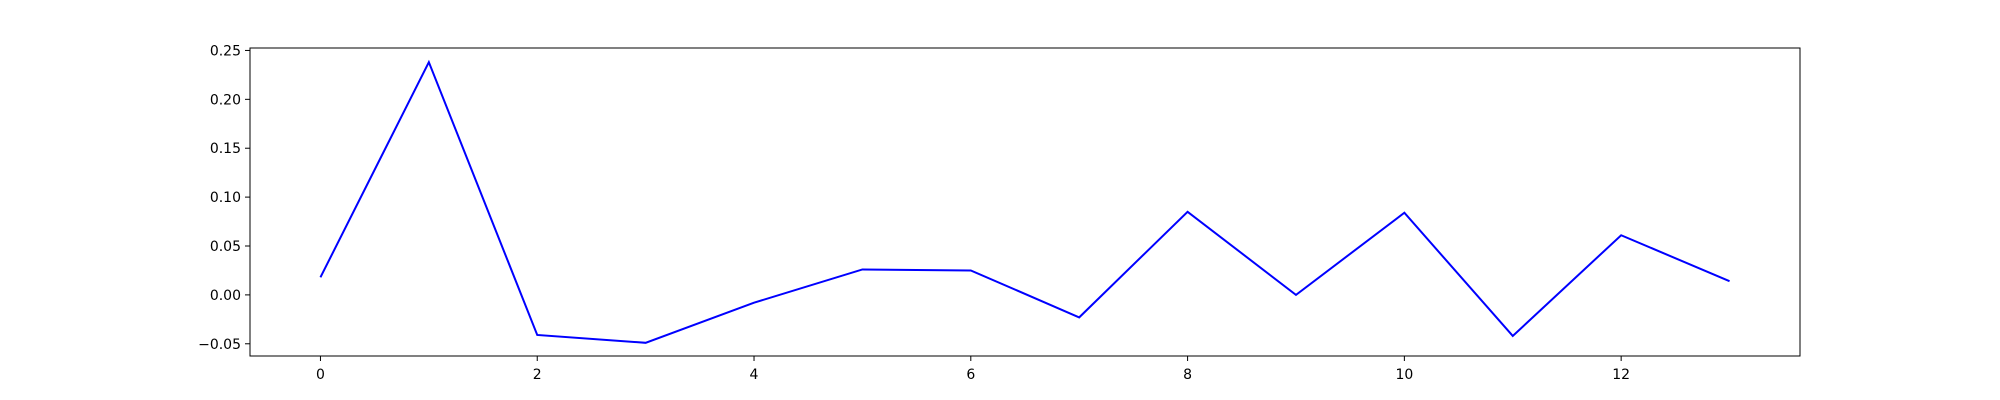  I want to click on y-tick-label: 0.25, so click(225, 51).